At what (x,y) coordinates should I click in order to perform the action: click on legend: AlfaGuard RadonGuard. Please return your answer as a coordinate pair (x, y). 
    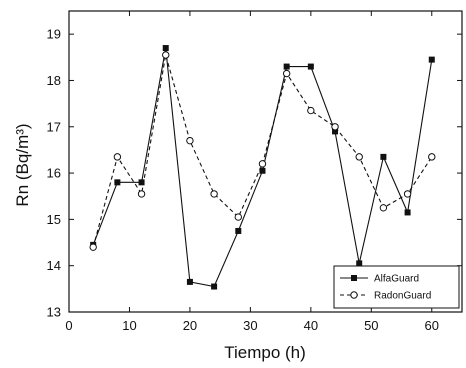
    Looking at the image, I should click on (396, 287).